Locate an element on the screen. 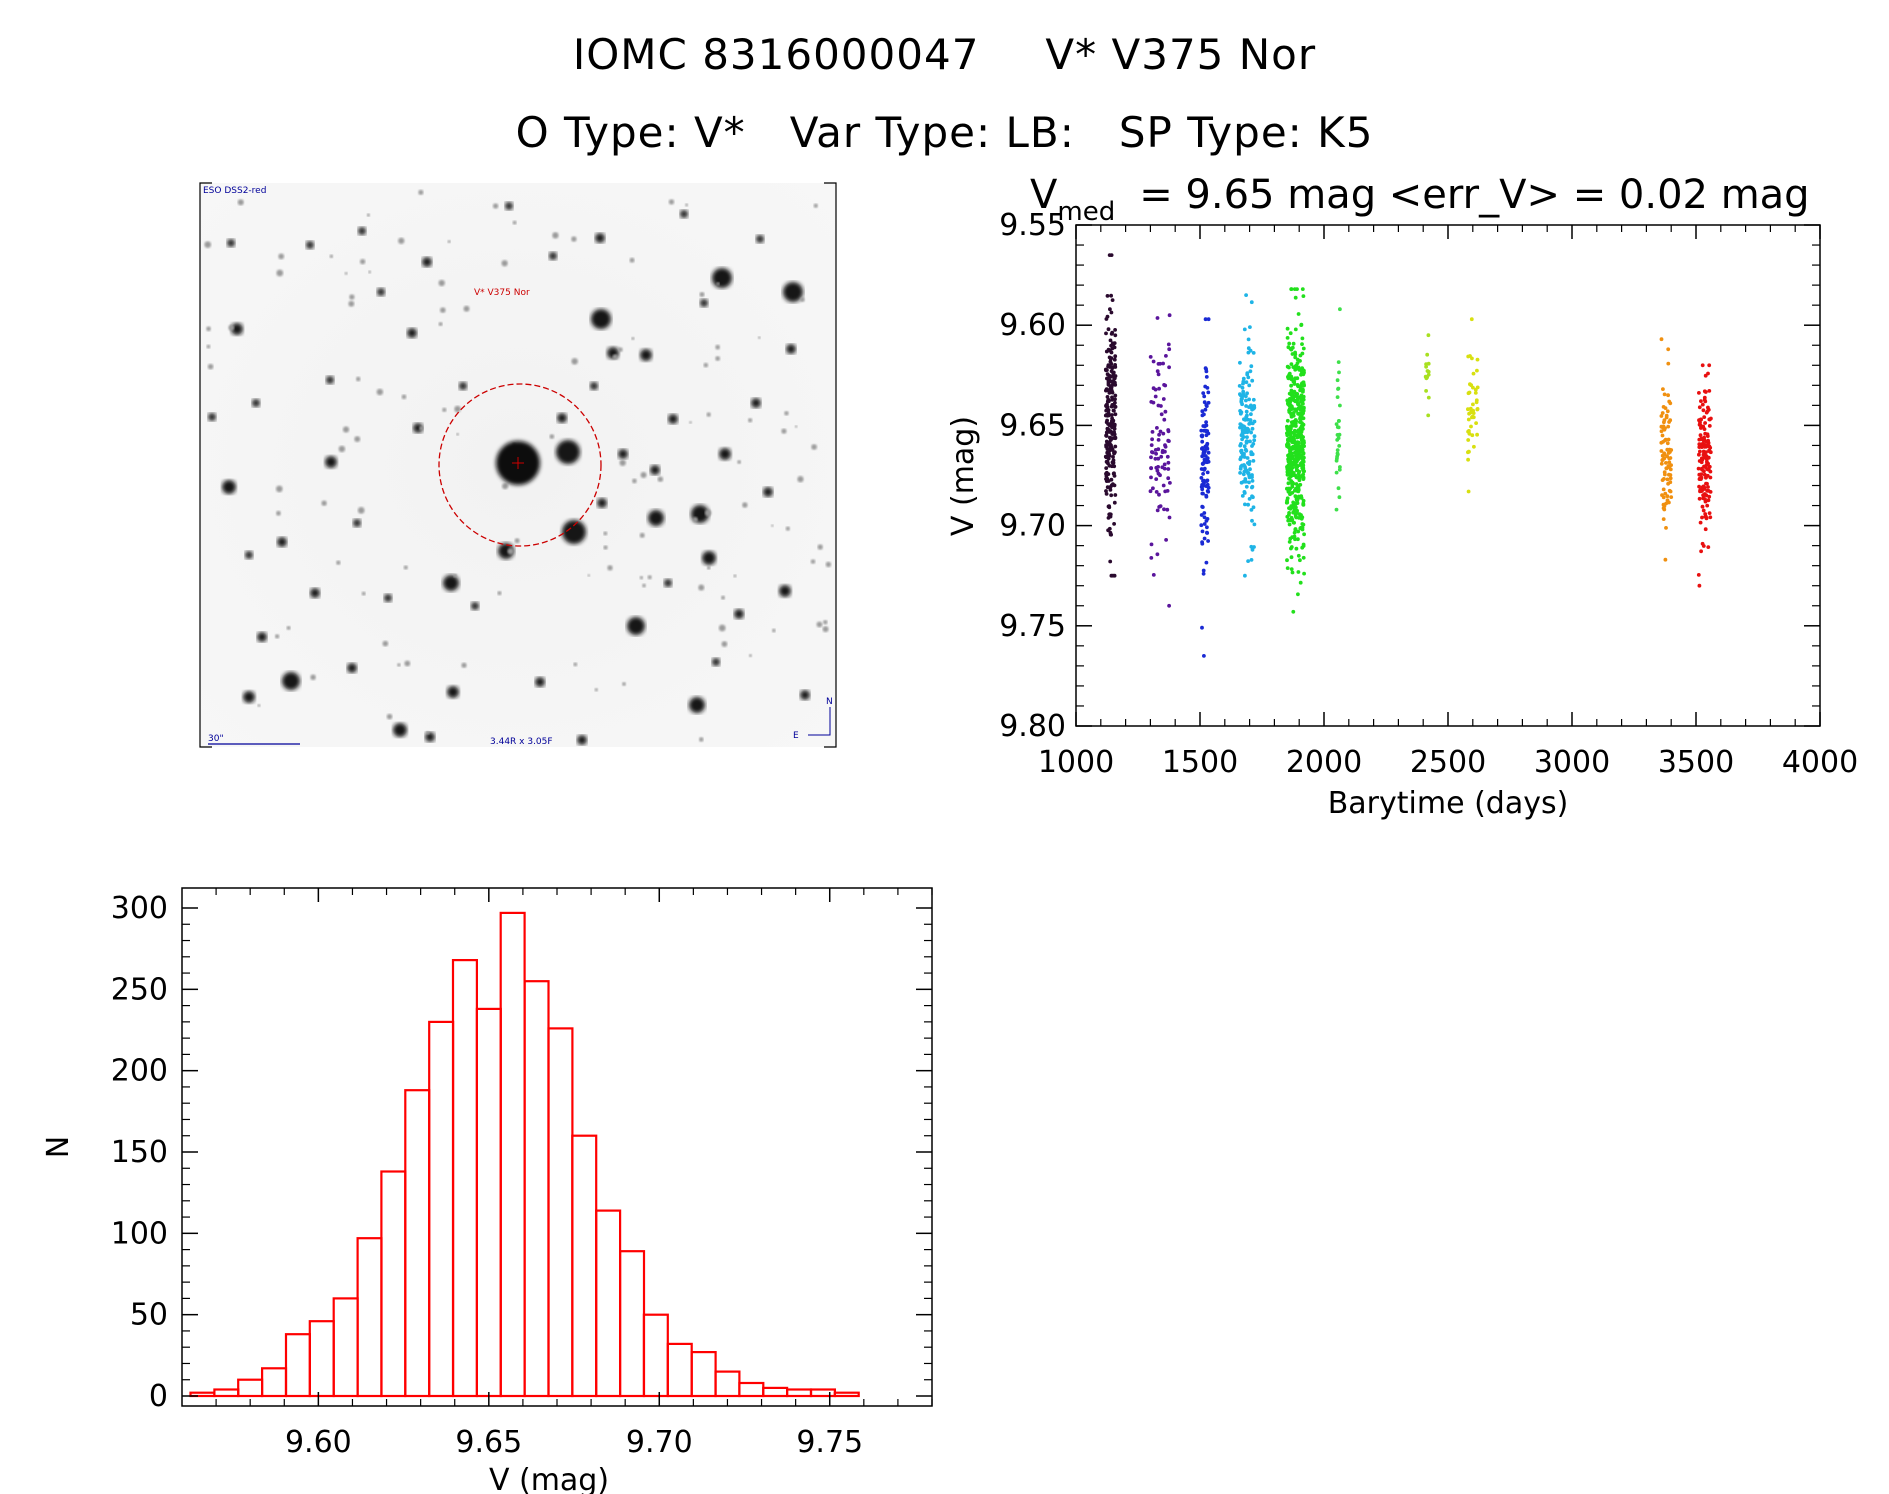  target-circle is located at coordinates (520, 465).